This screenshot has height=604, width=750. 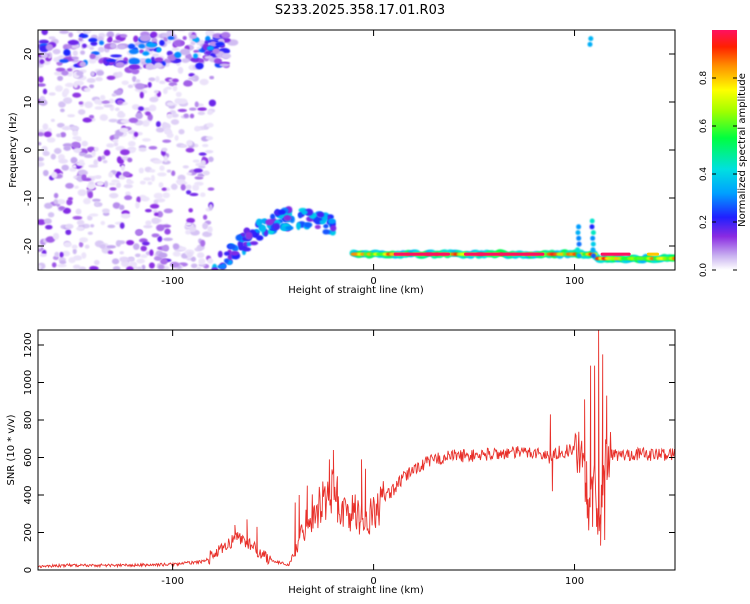 I want to click on spectrogram-ylabel: Frequency (Hz), so click(x=13, y=150).